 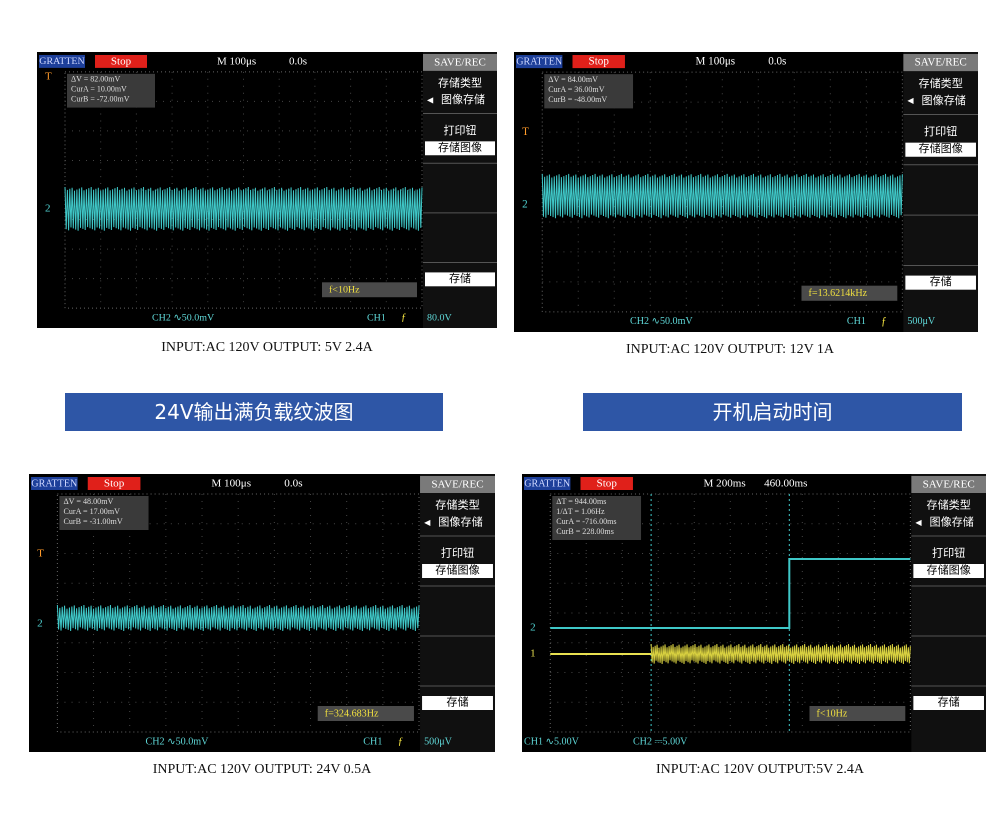 I want to click on readout: CurB = -48.00mV, so click(x=577, y=99).